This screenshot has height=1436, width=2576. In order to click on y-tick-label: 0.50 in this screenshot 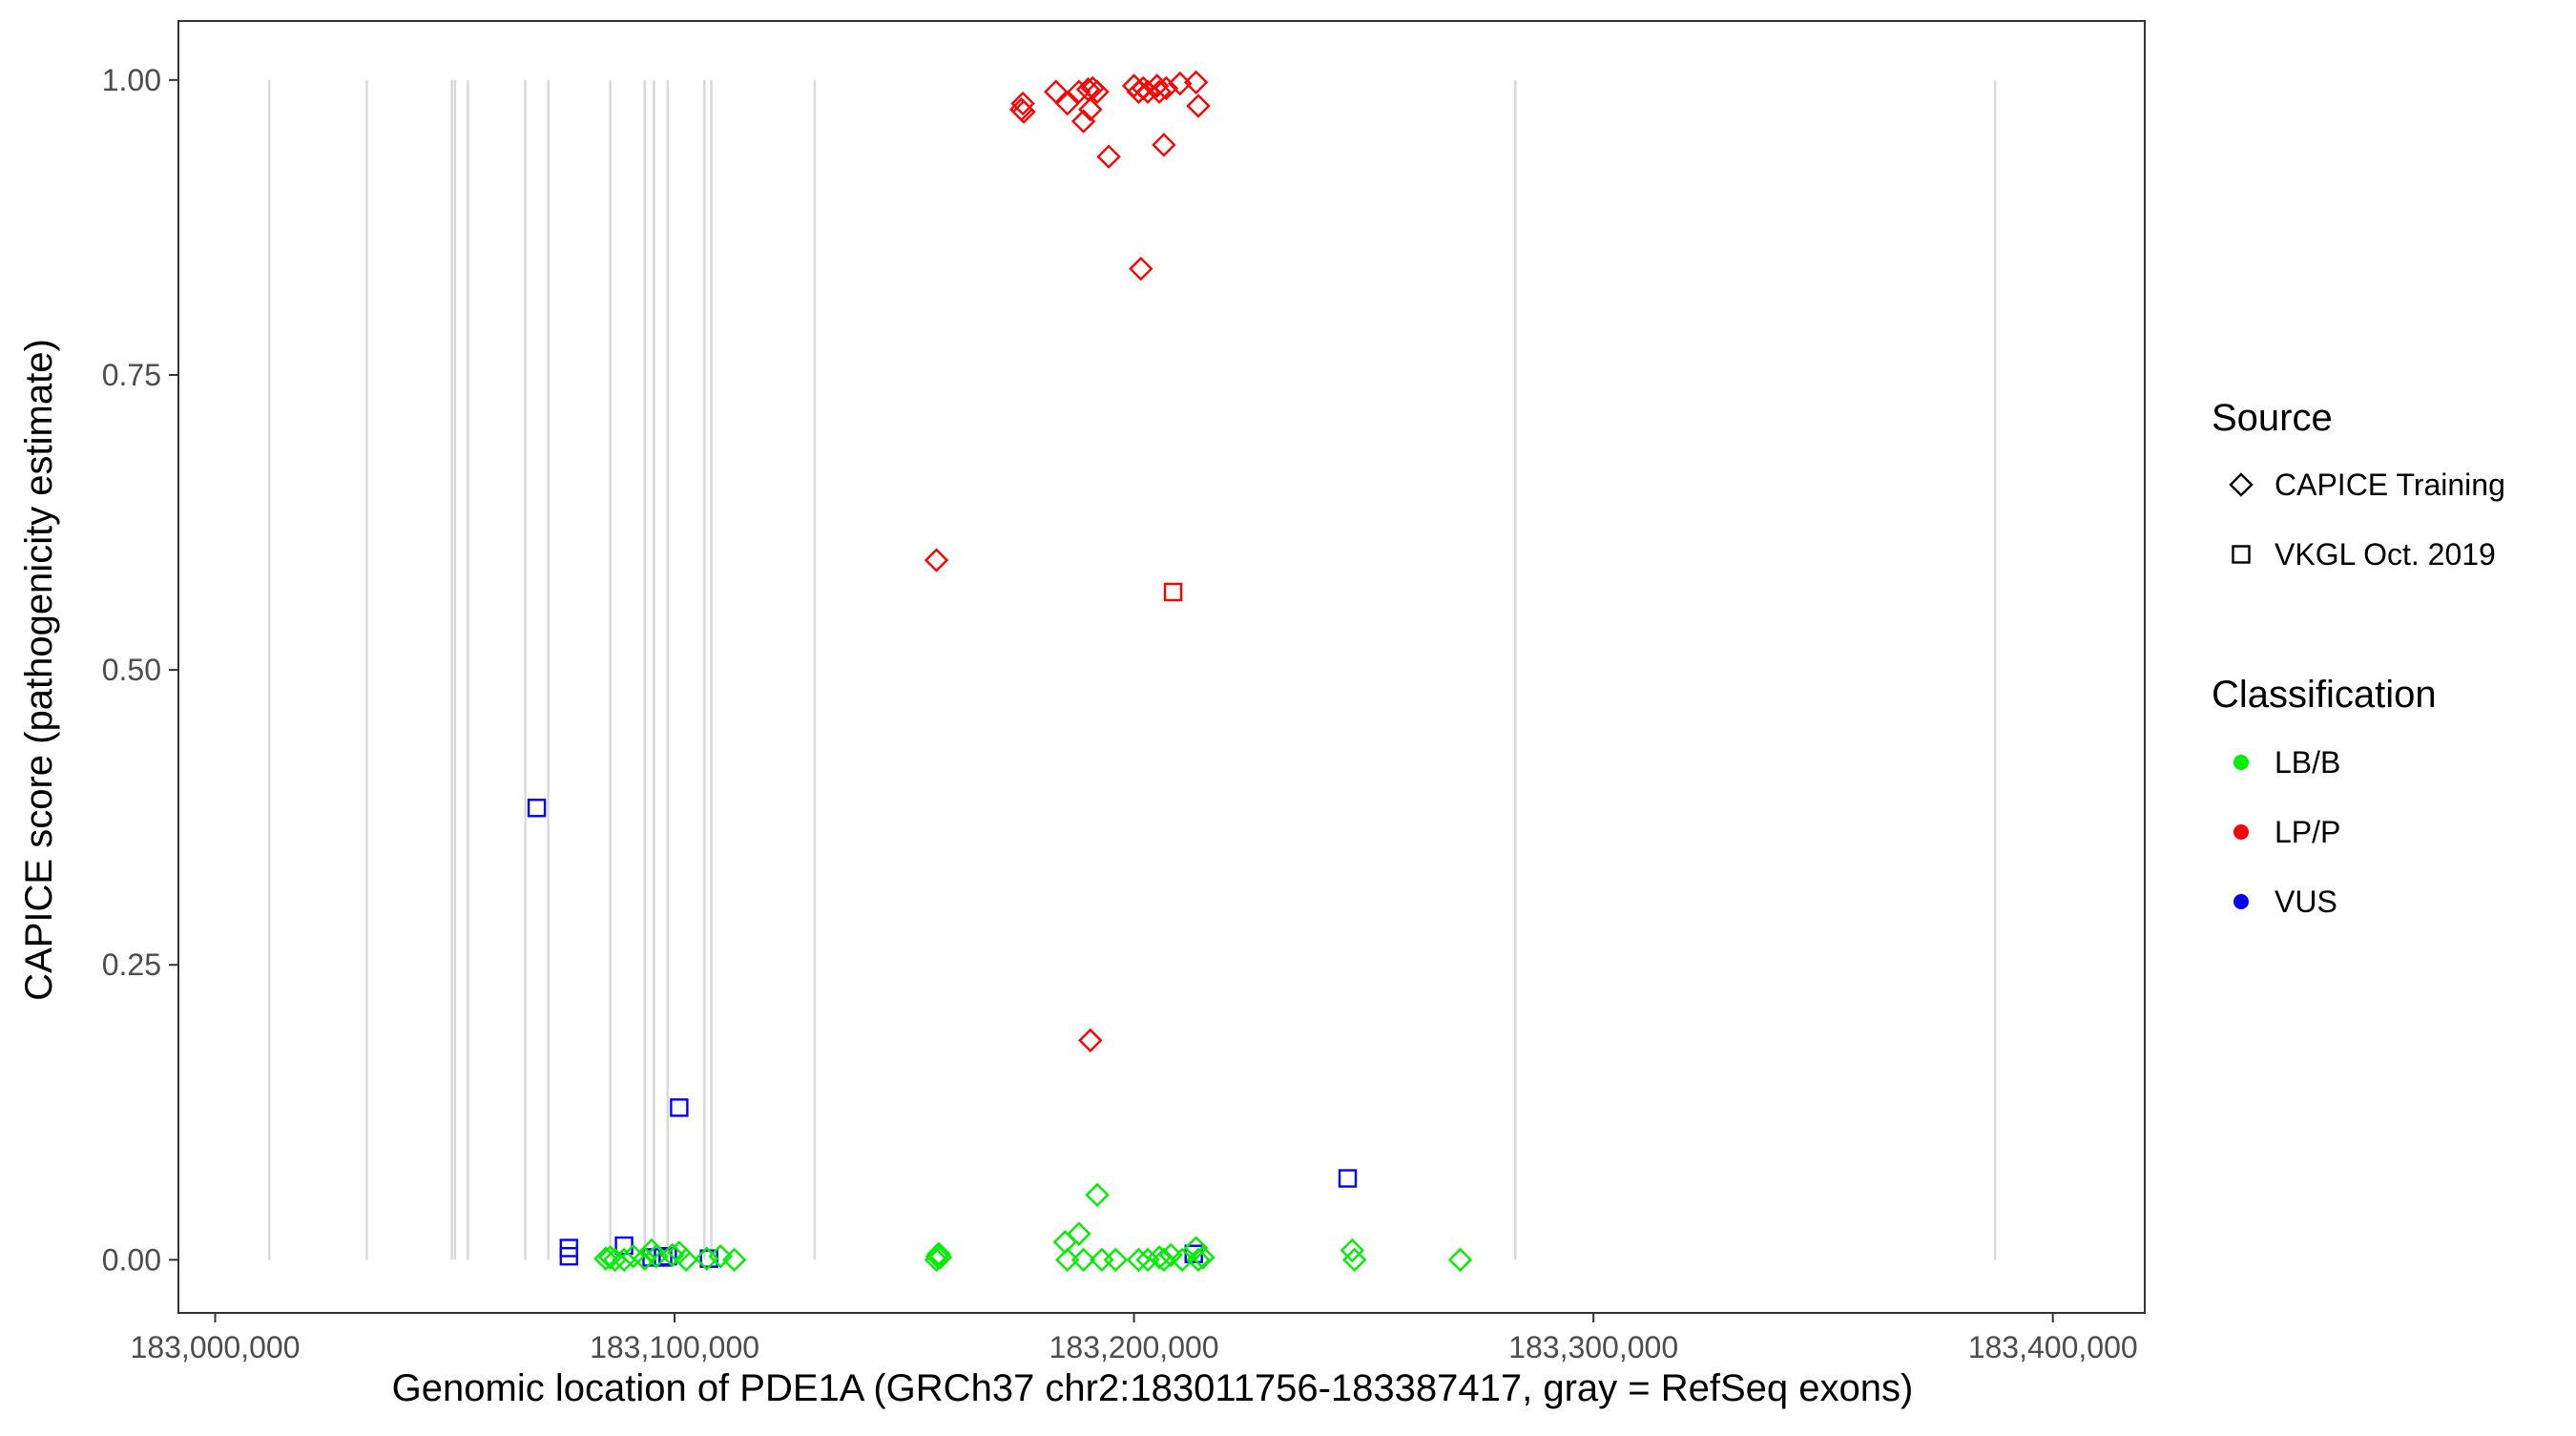, I will do `click(131, 670)`.